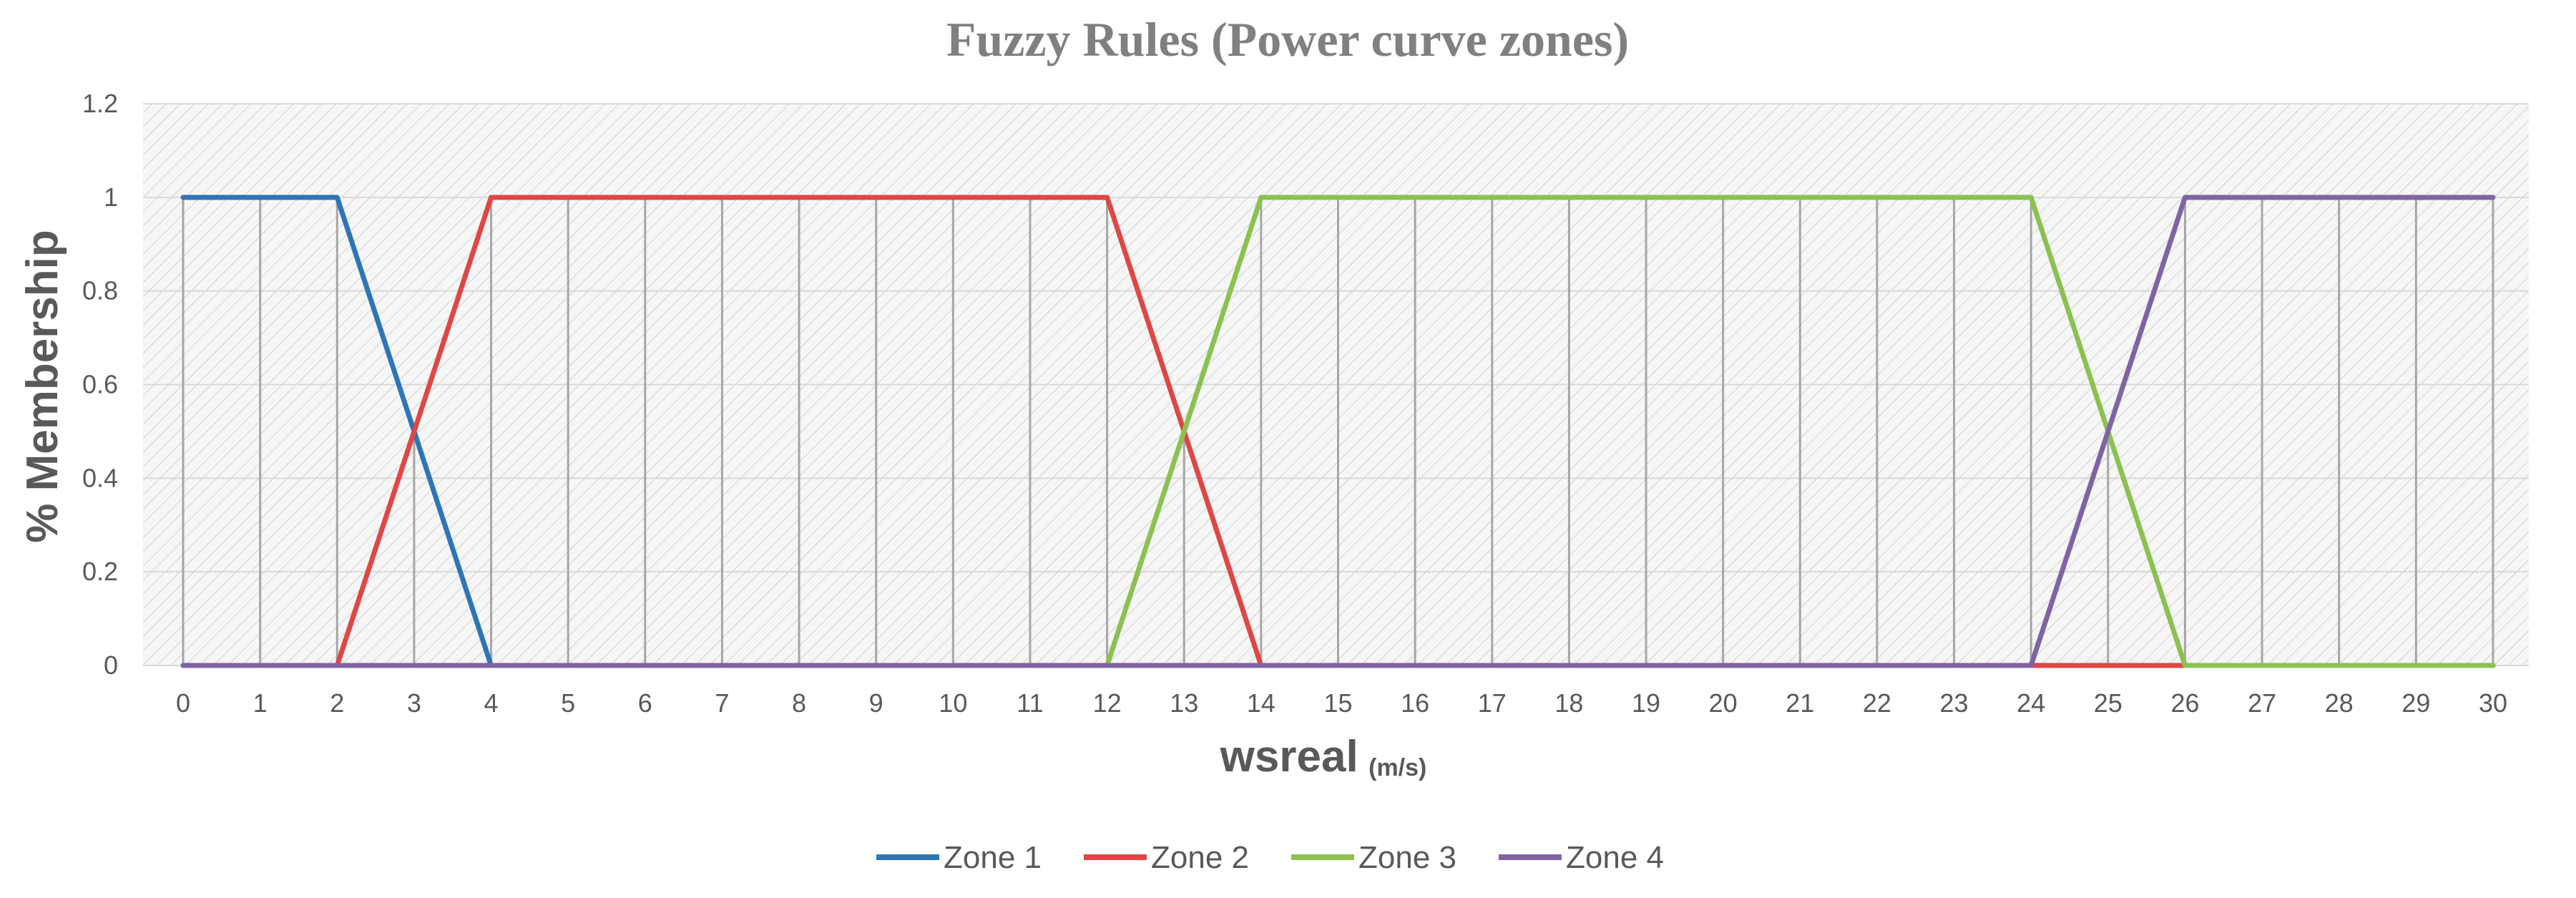 The height and width of the screenshot is (898, 2576). What do you see at coordinates (2262, 703) in the screenshot?
I see `x-tick-label: 27` at bounding box center [2262, 703].